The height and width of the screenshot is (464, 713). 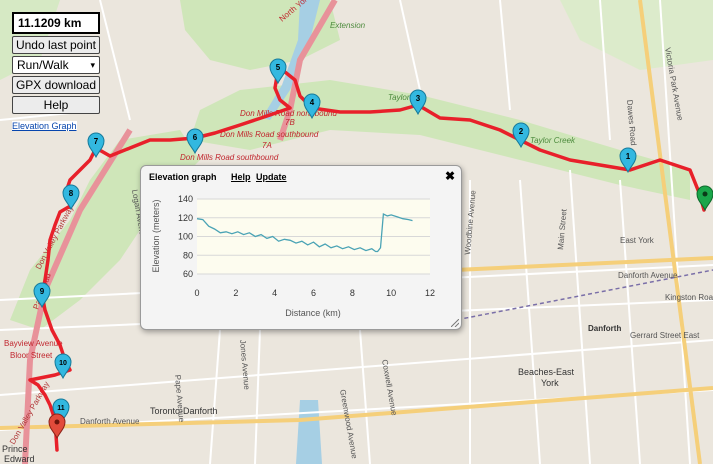 I want to click on x-axis-label: Distance (km), so click(x=313, y=313).